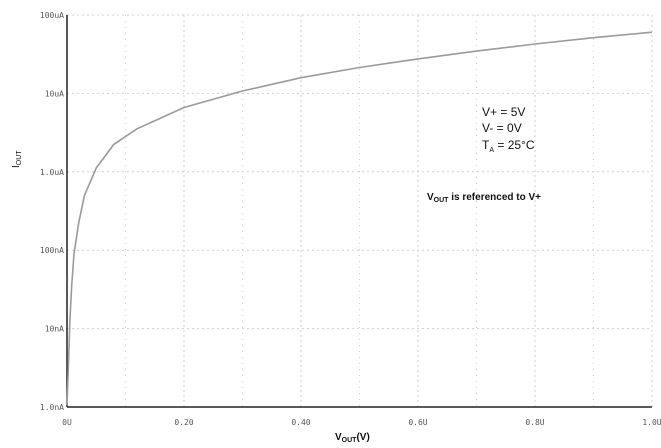 The height and width of the screenshot is (448, 661). Describe the element at coordinates (362, 437) in the screenshot. I see `x-axis-unit: (V)` at that location.